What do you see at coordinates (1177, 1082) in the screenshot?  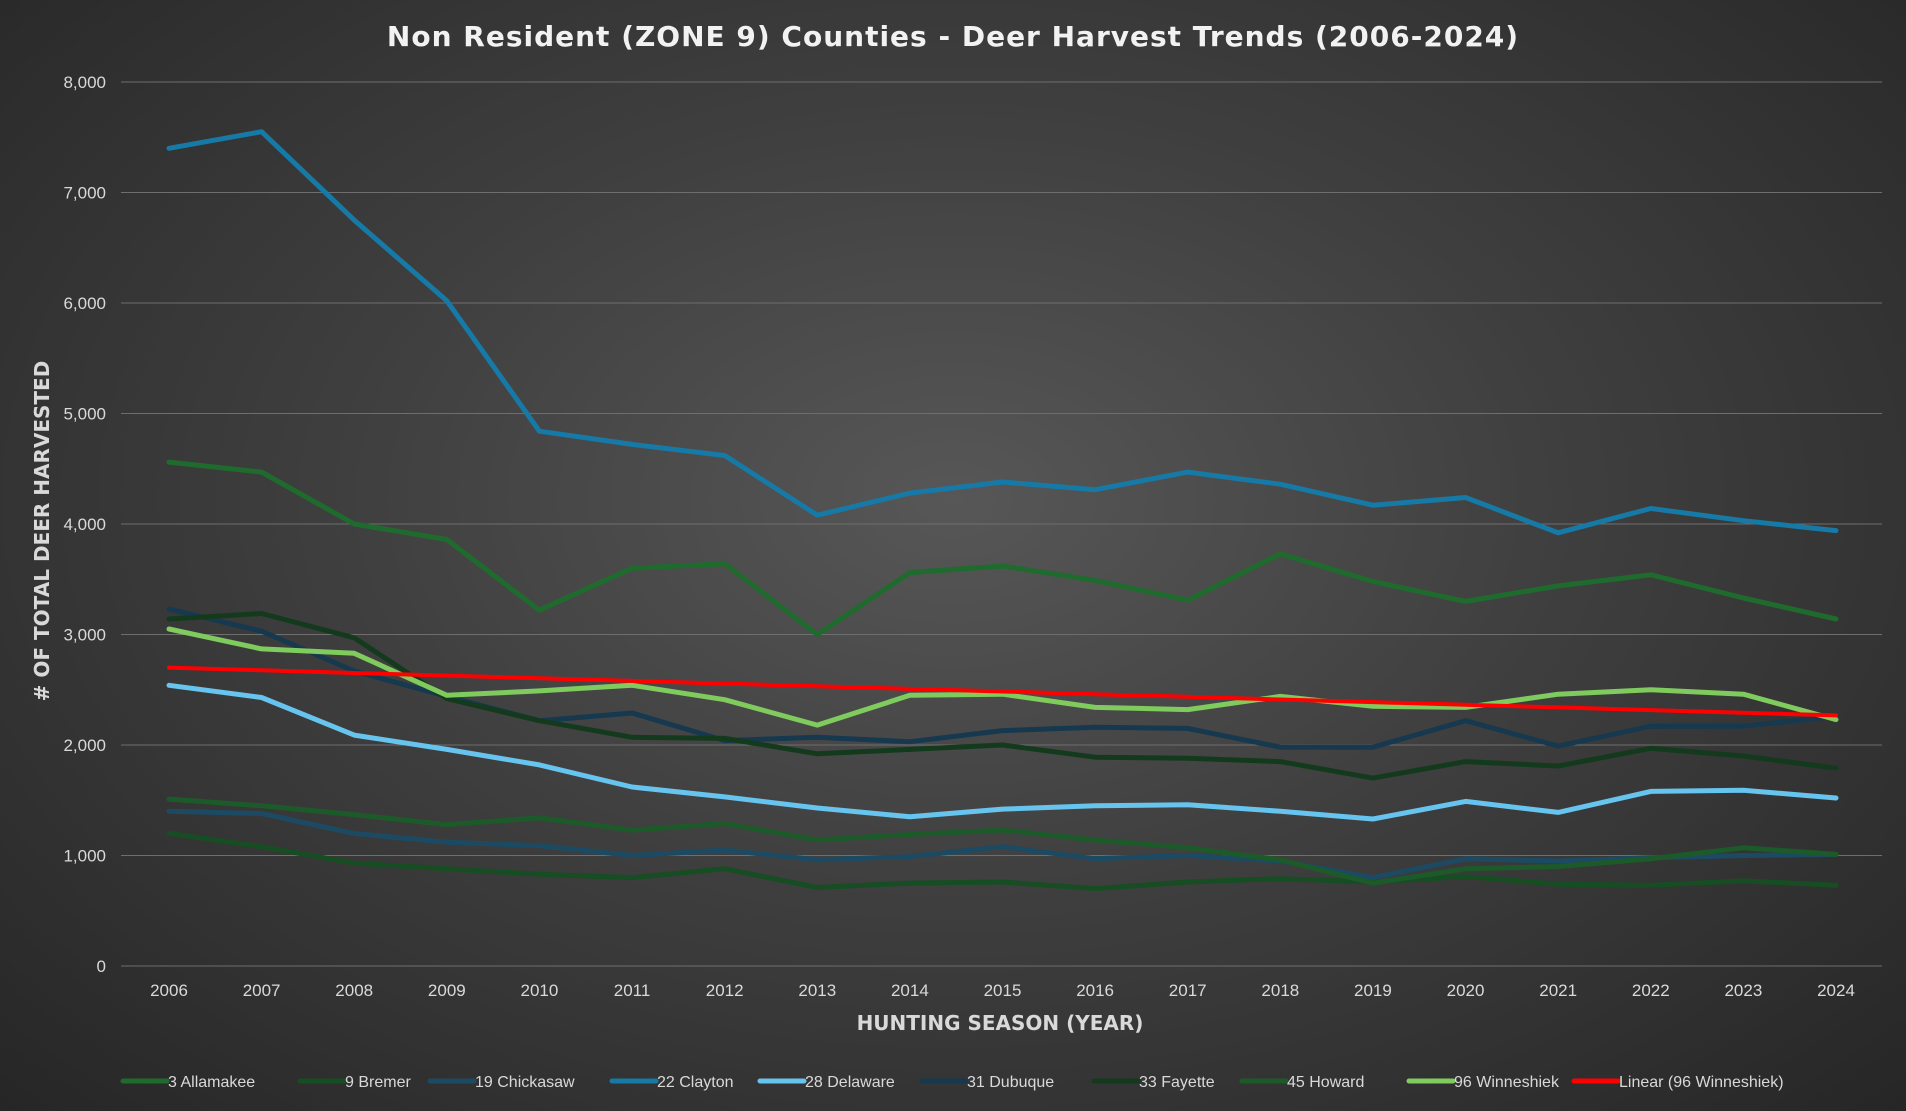 I see `legend-label: 33 Fayette` at bounding box center [1177, 1082].